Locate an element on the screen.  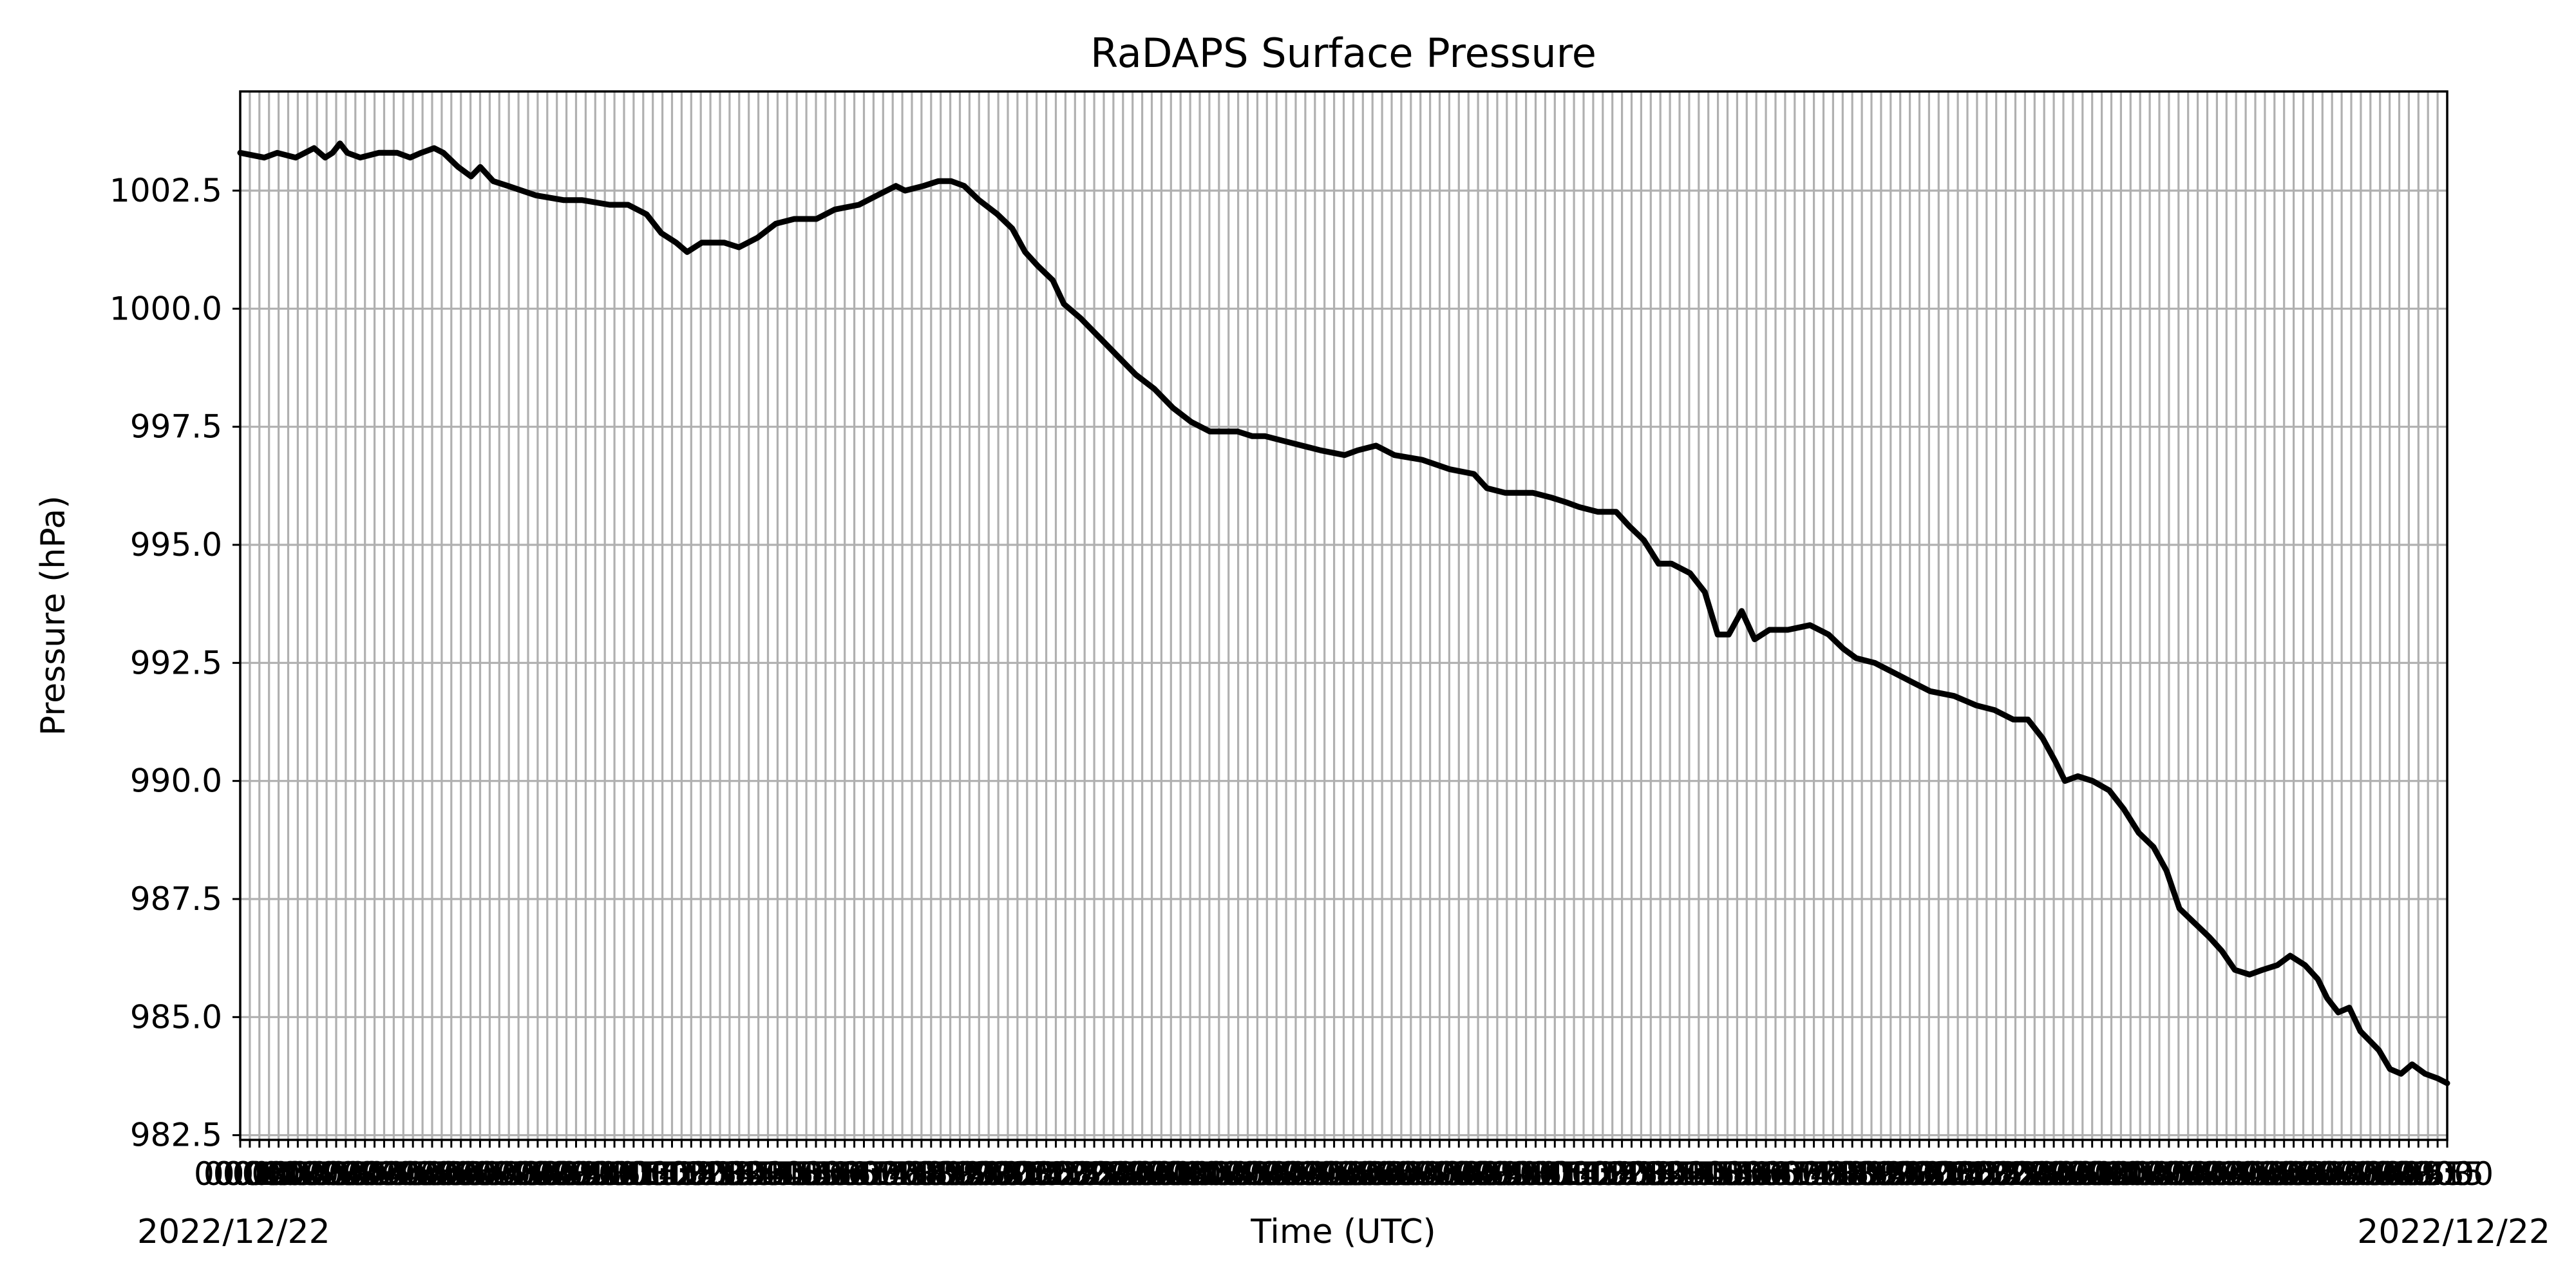
x-tick-label: 09:00 is located at coordinates (1507, 1174).